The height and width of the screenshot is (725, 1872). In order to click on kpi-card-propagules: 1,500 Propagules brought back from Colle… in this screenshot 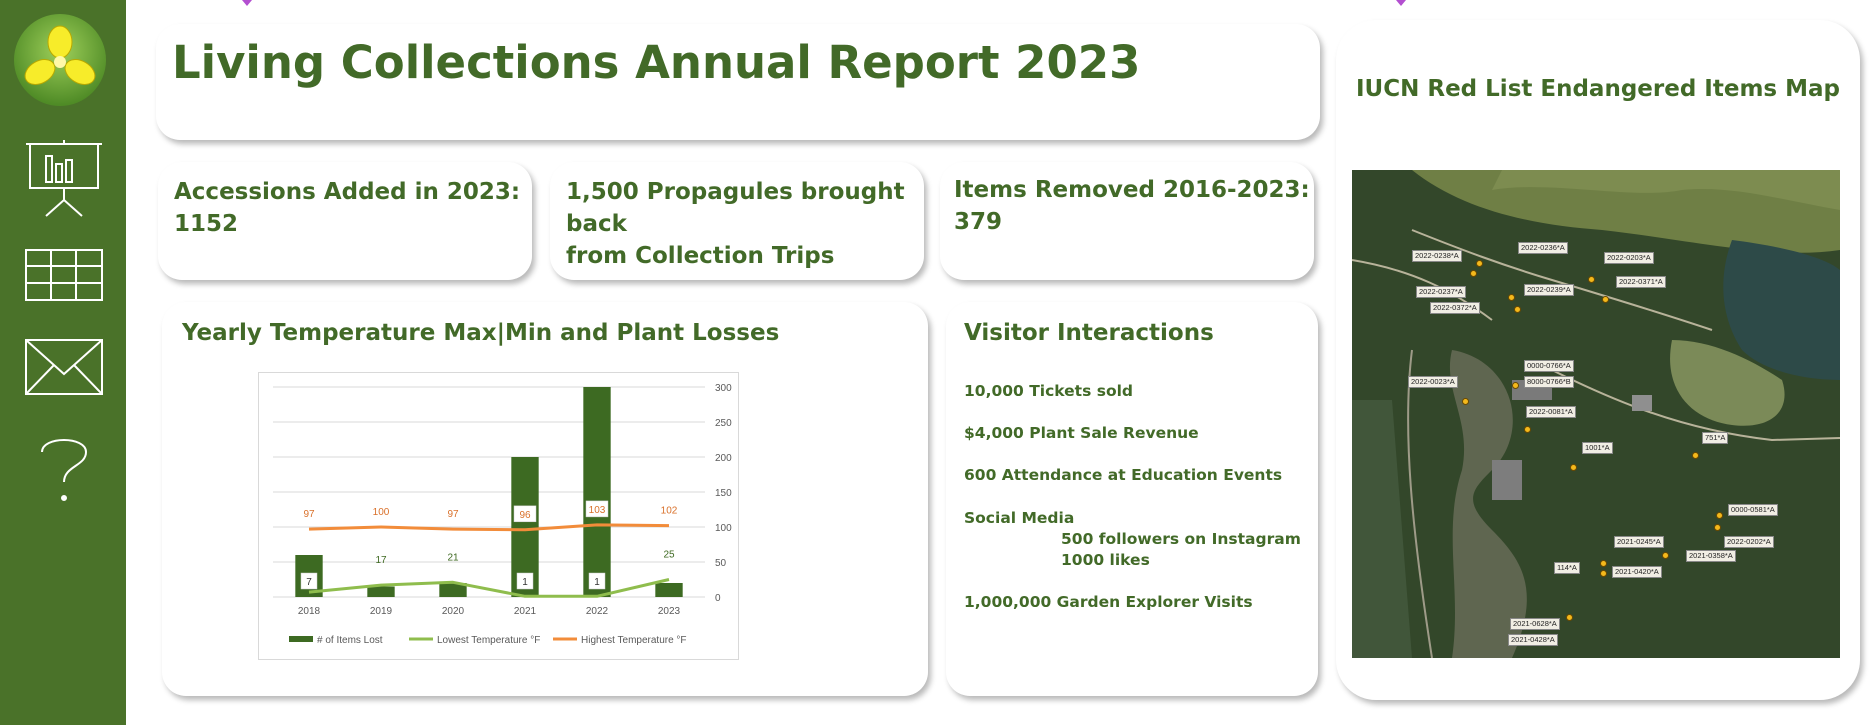, I will do `click(737, 221)`.